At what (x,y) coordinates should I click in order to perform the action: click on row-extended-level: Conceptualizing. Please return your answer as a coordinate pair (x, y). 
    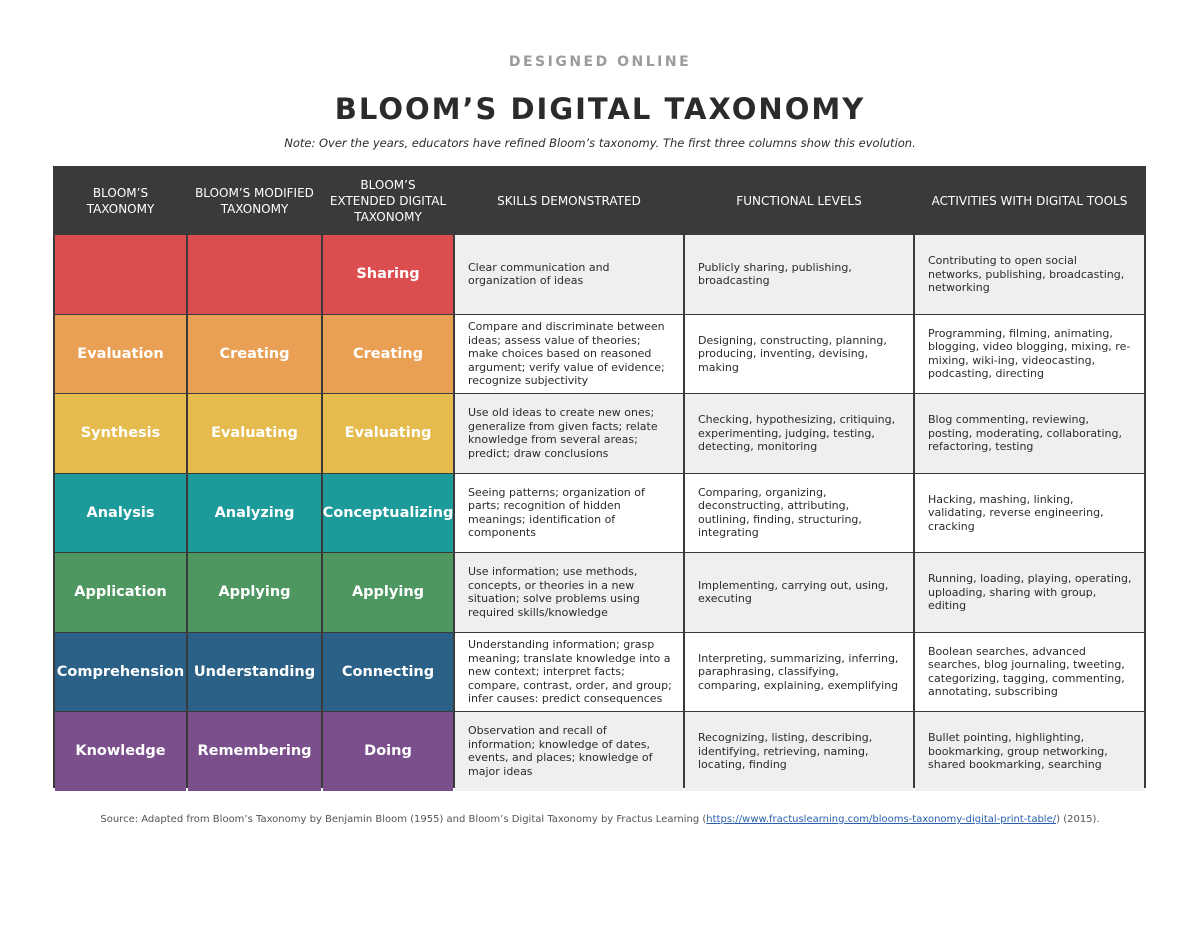
    Looking at the image, I should click on (388, 512).